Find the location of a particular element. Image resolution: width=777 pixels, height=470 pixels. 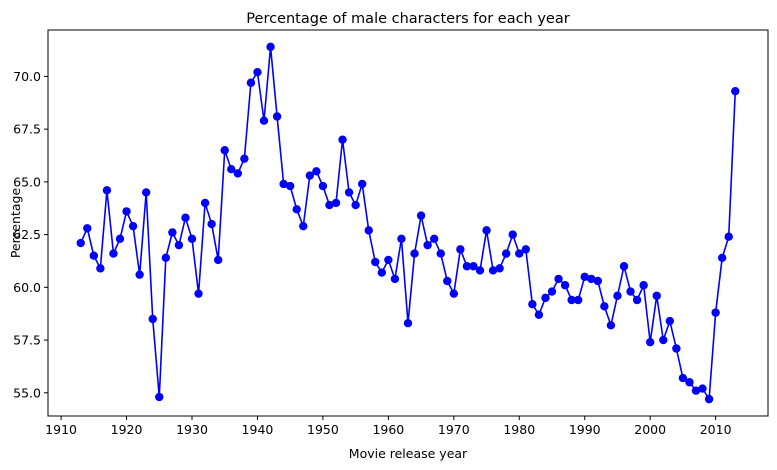

y-axis: 55.0 57.5 60.0 62.5 65.0 67.5 70.0 is located at coordinates (30, 234).